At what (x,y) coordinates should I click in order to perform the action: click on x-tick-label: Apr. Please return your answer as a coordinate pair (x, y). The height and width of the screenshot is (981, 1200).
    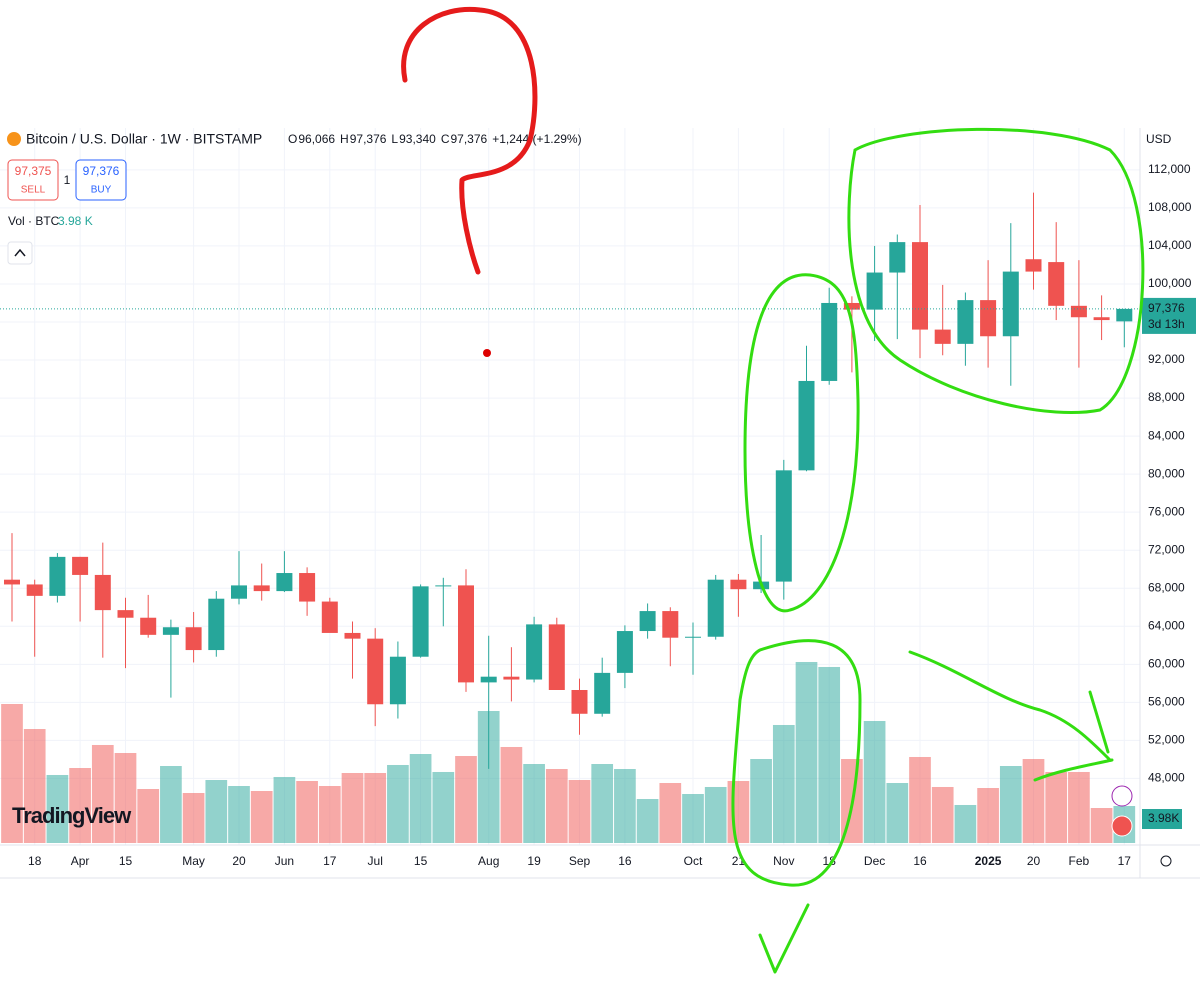
    Looking at the image, I should click on (80, 861).